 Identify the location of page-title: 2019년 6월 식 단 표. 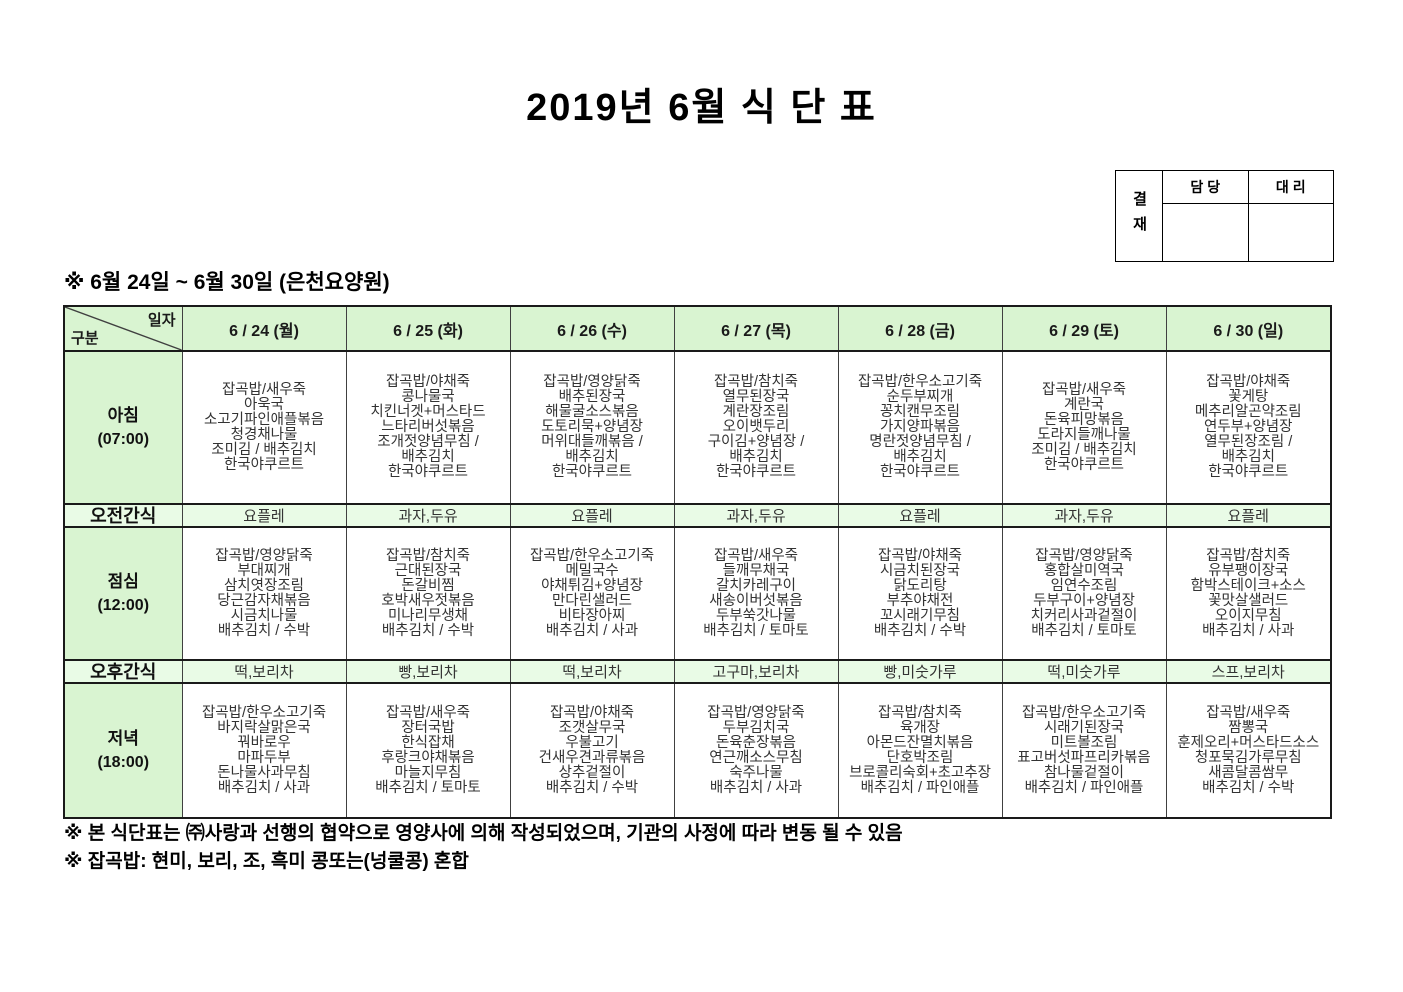
(701, 108).